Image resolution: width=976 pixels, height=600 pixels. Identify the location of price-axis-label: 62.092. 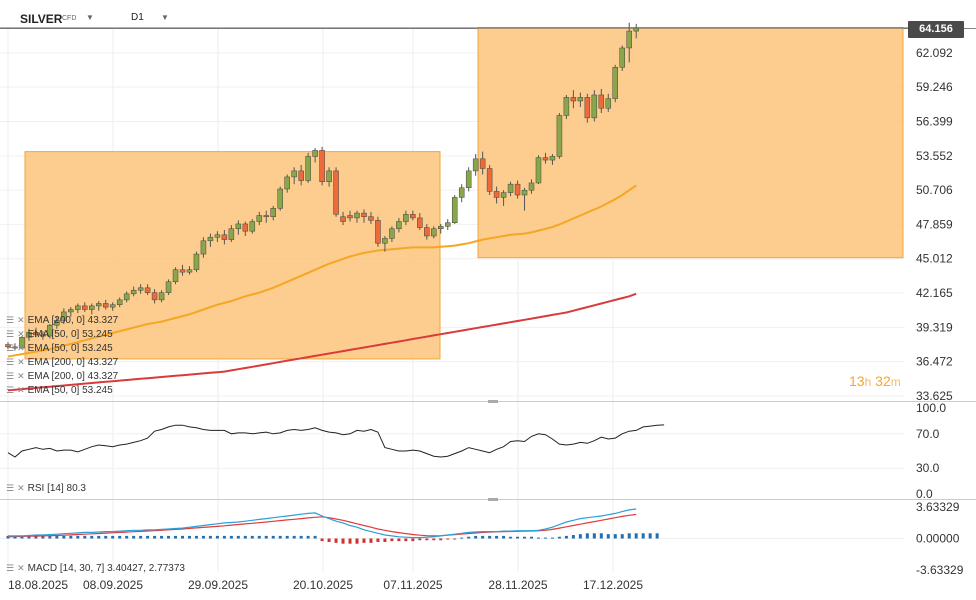
(934, 53).